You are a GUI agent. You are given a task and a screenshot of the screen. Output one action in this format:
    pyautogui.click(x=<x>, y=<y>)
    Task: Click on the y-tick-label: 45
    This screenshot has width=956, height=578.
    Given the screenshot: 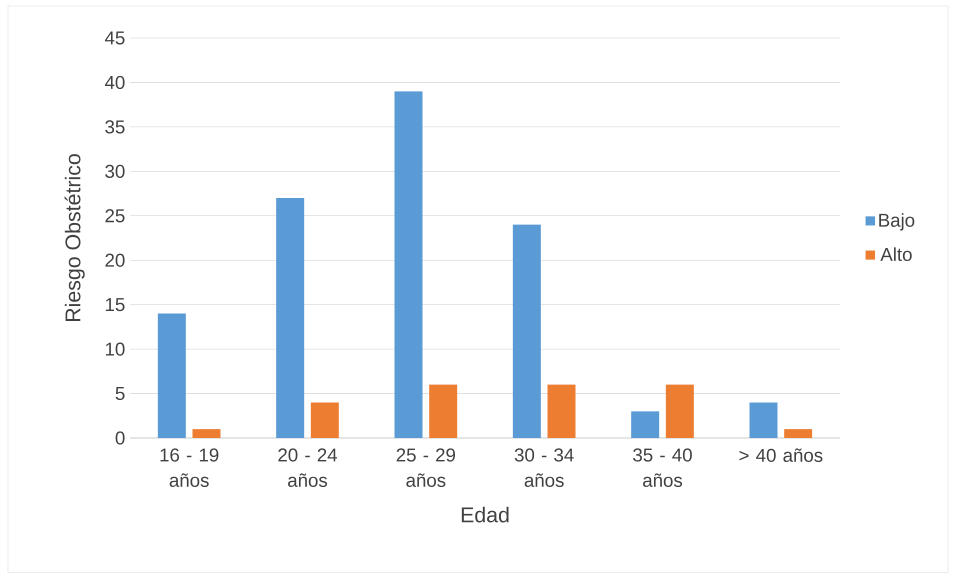 What is the action you would take?
    pyautogui.click(x=114, y=38)
    